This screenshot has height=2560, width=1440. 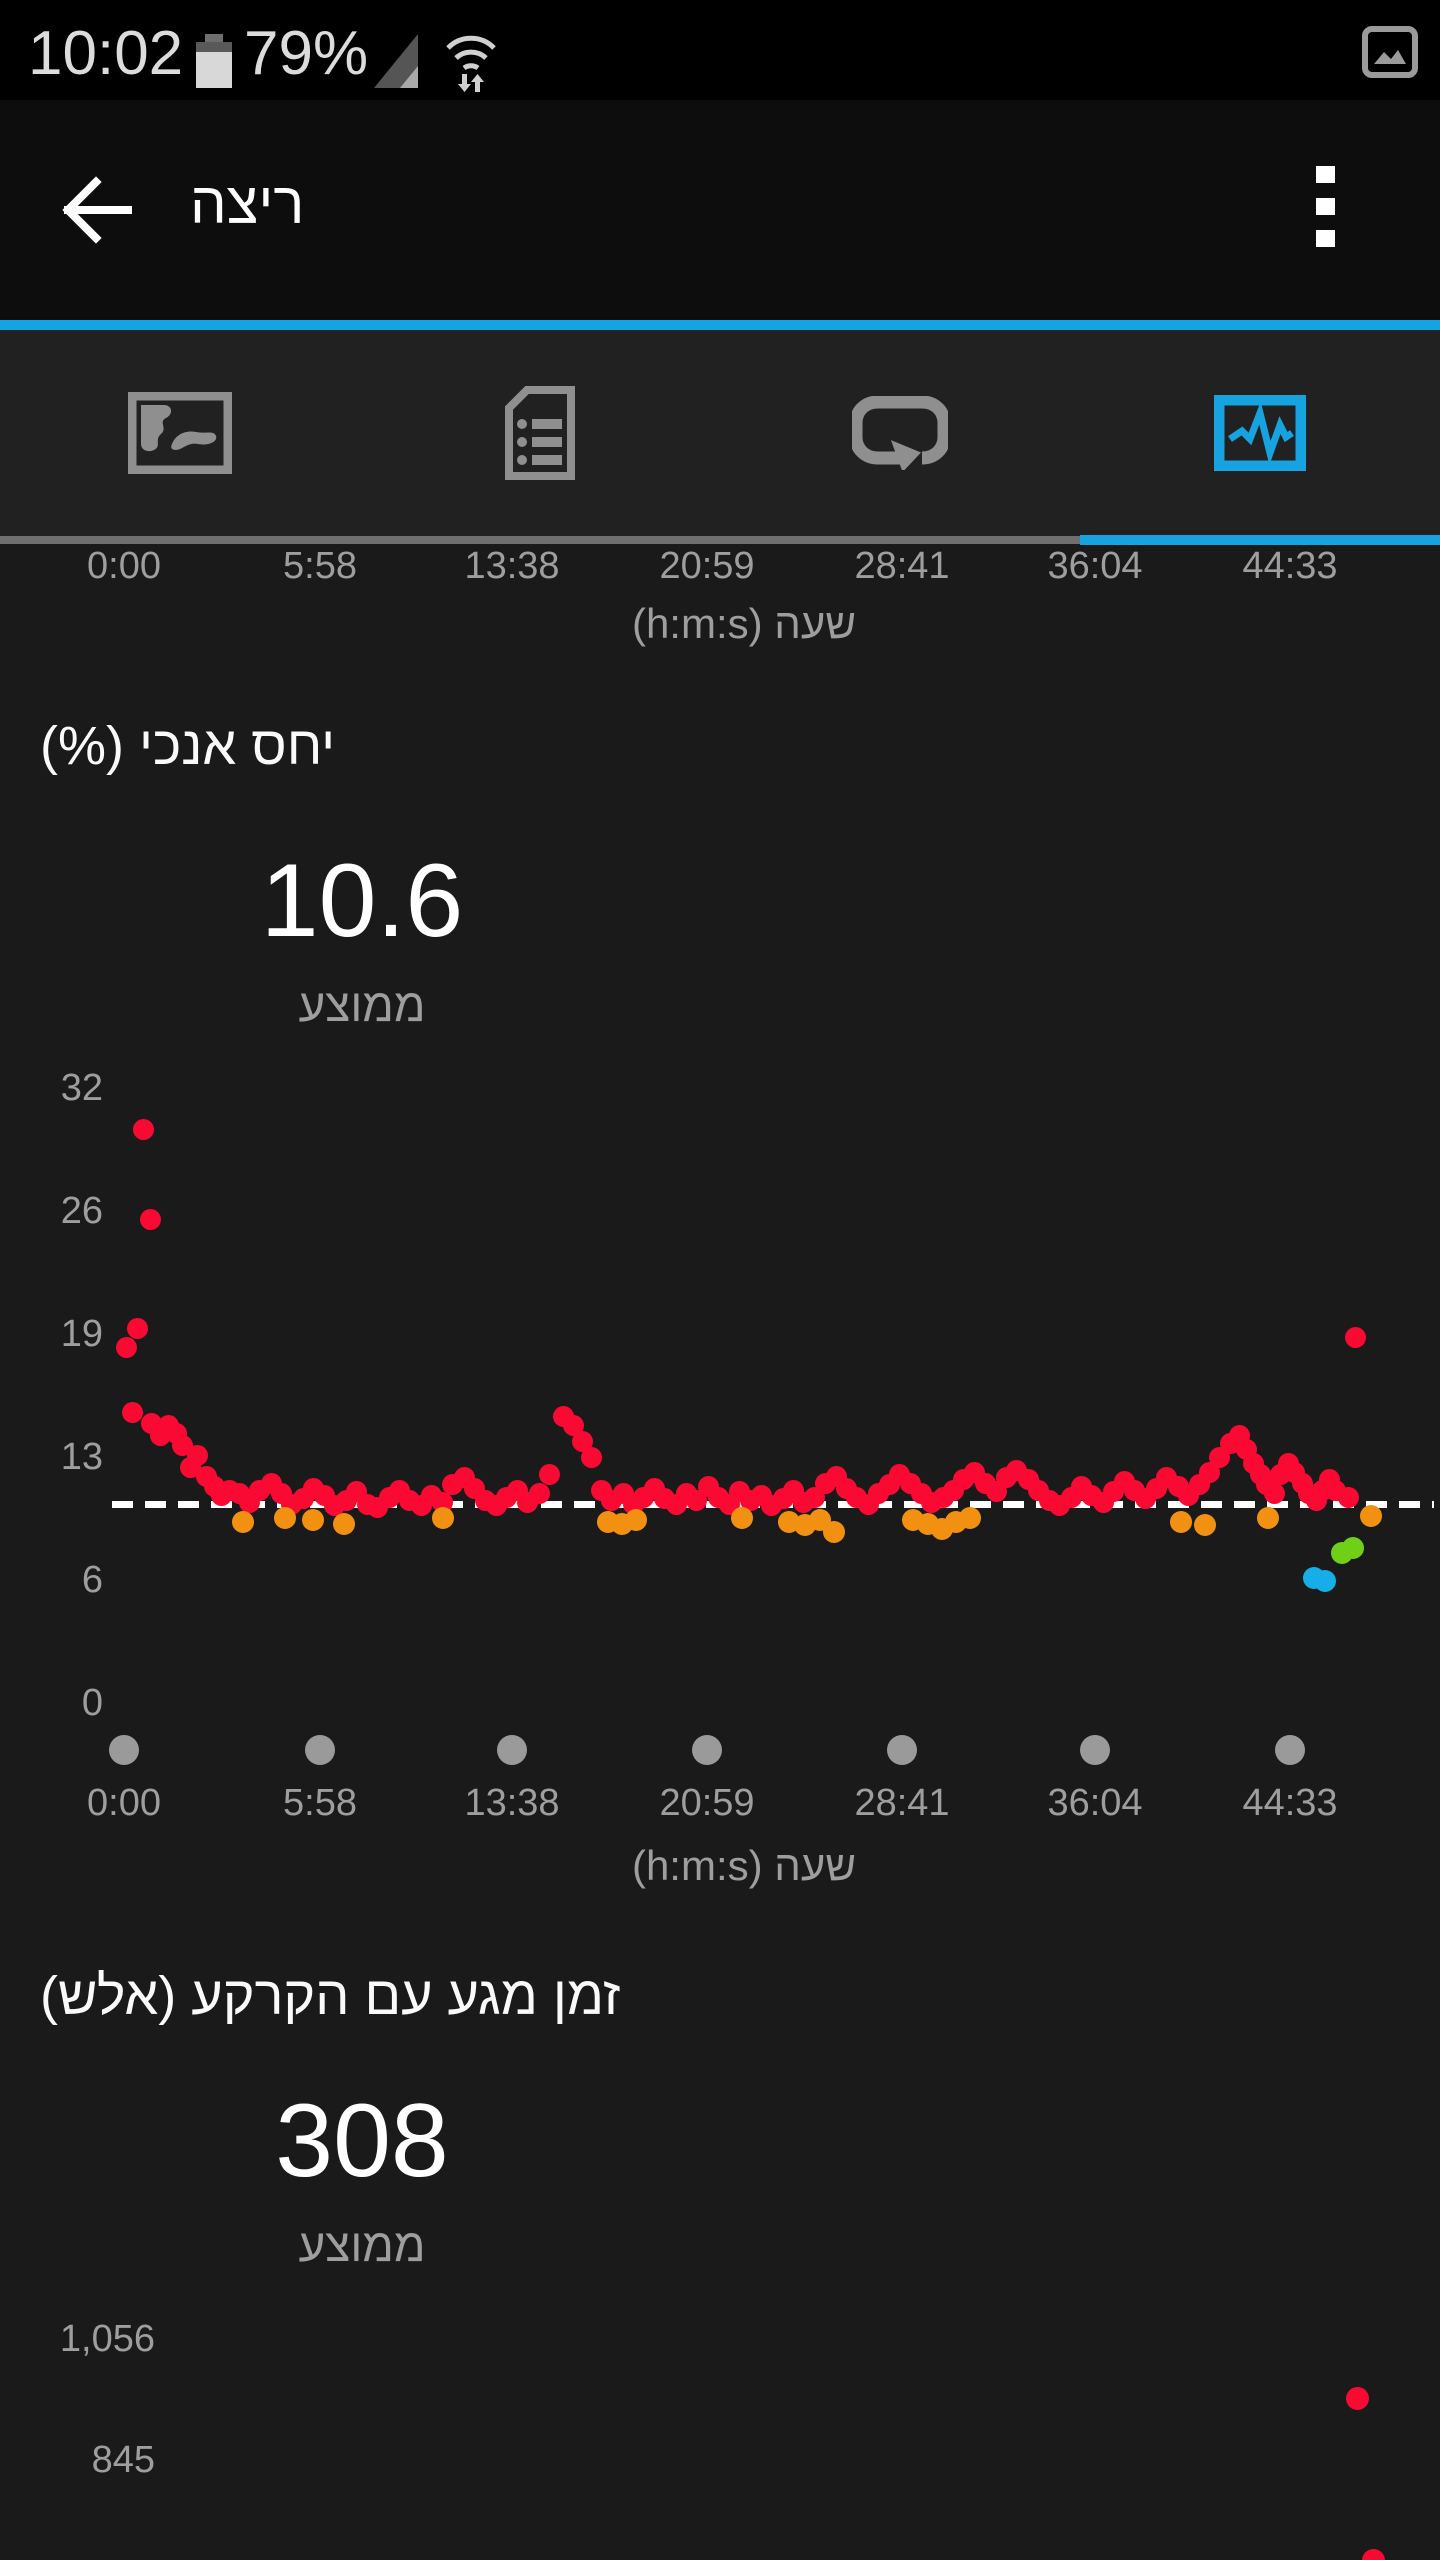 I want to click on chart1-y-tick-label: 26, so click(x=81, y=1211).